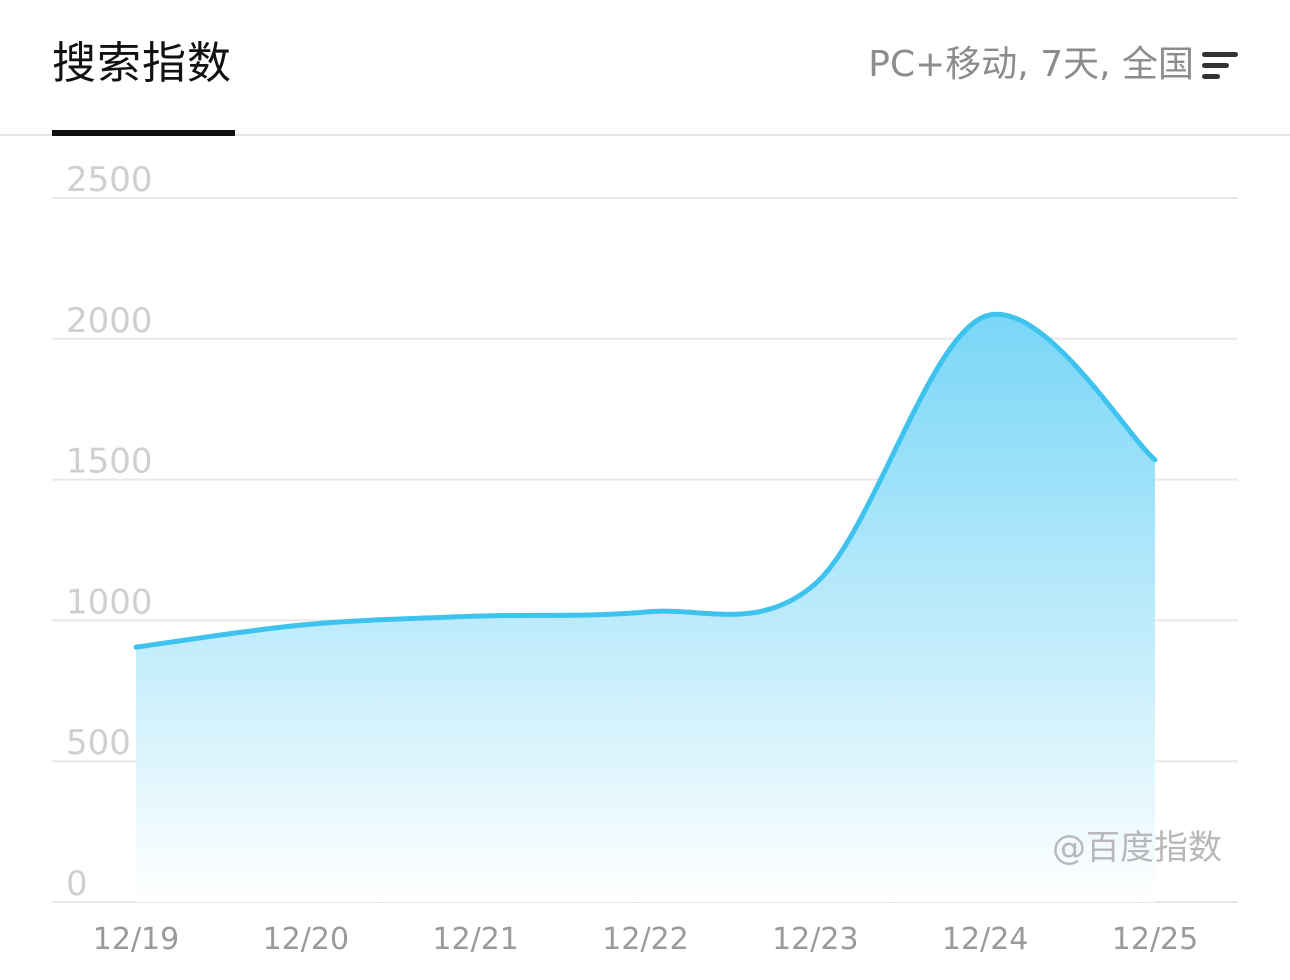 Image resolution: width=1290 pixels, height=980 pixels. I want to click on tab-search-index: 搜索指数, so click(142, 63).